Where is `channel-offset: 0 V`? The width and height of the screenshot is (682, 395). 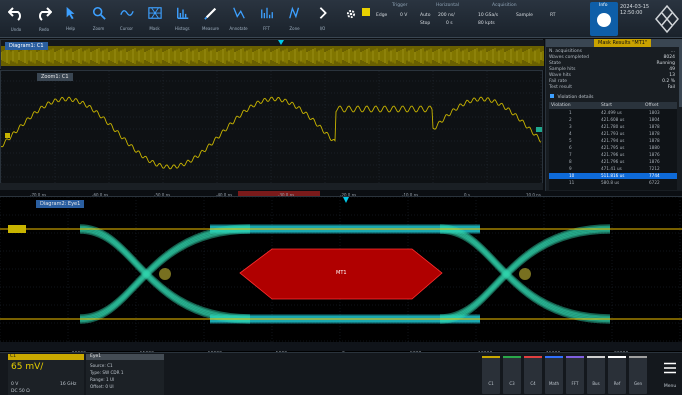
channel-offset: 0 V is located at coordinates (15, 384).